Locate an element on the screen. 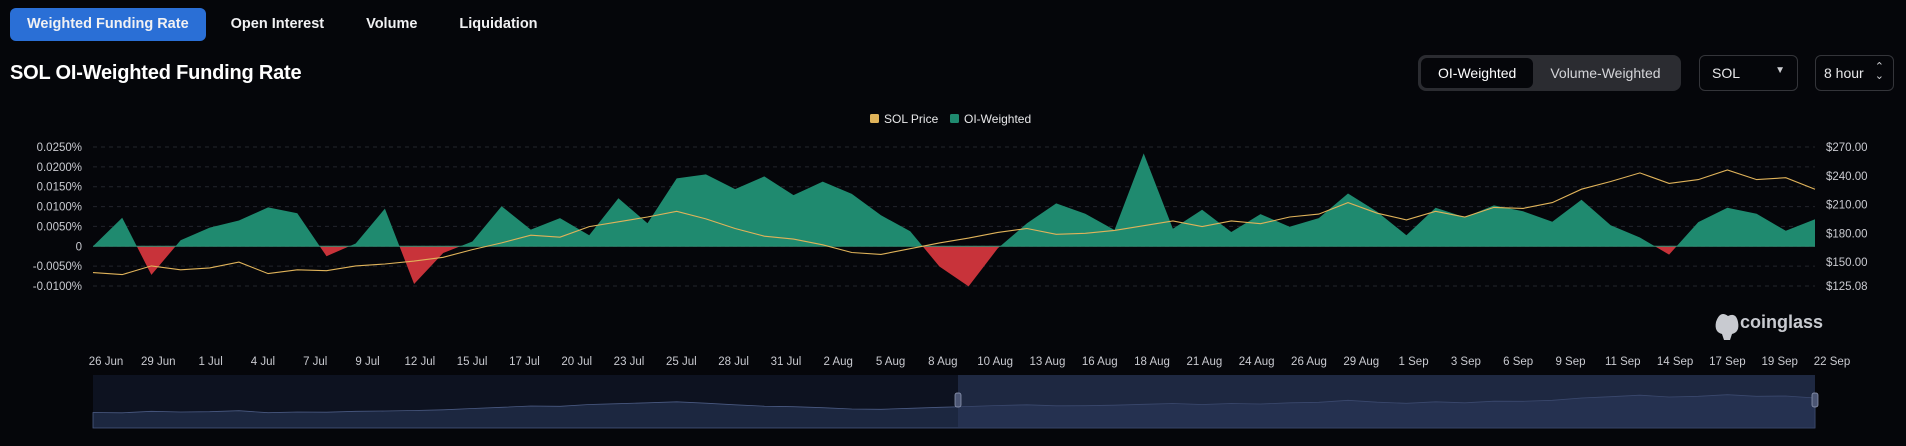 The height and width of the screenshot is (446, 1906). x-tick-label: 14 Sep is located at coordinates (1675, 362).